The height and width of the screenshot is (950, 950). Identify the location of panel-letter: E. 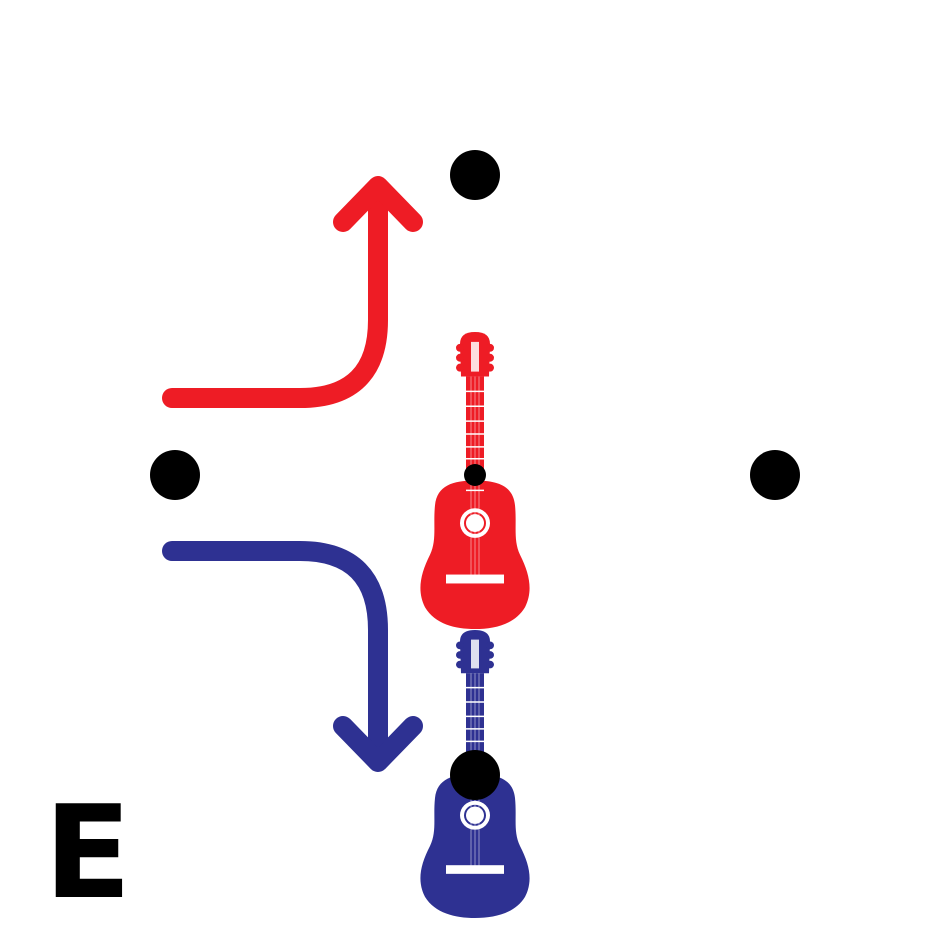
(87, 853).